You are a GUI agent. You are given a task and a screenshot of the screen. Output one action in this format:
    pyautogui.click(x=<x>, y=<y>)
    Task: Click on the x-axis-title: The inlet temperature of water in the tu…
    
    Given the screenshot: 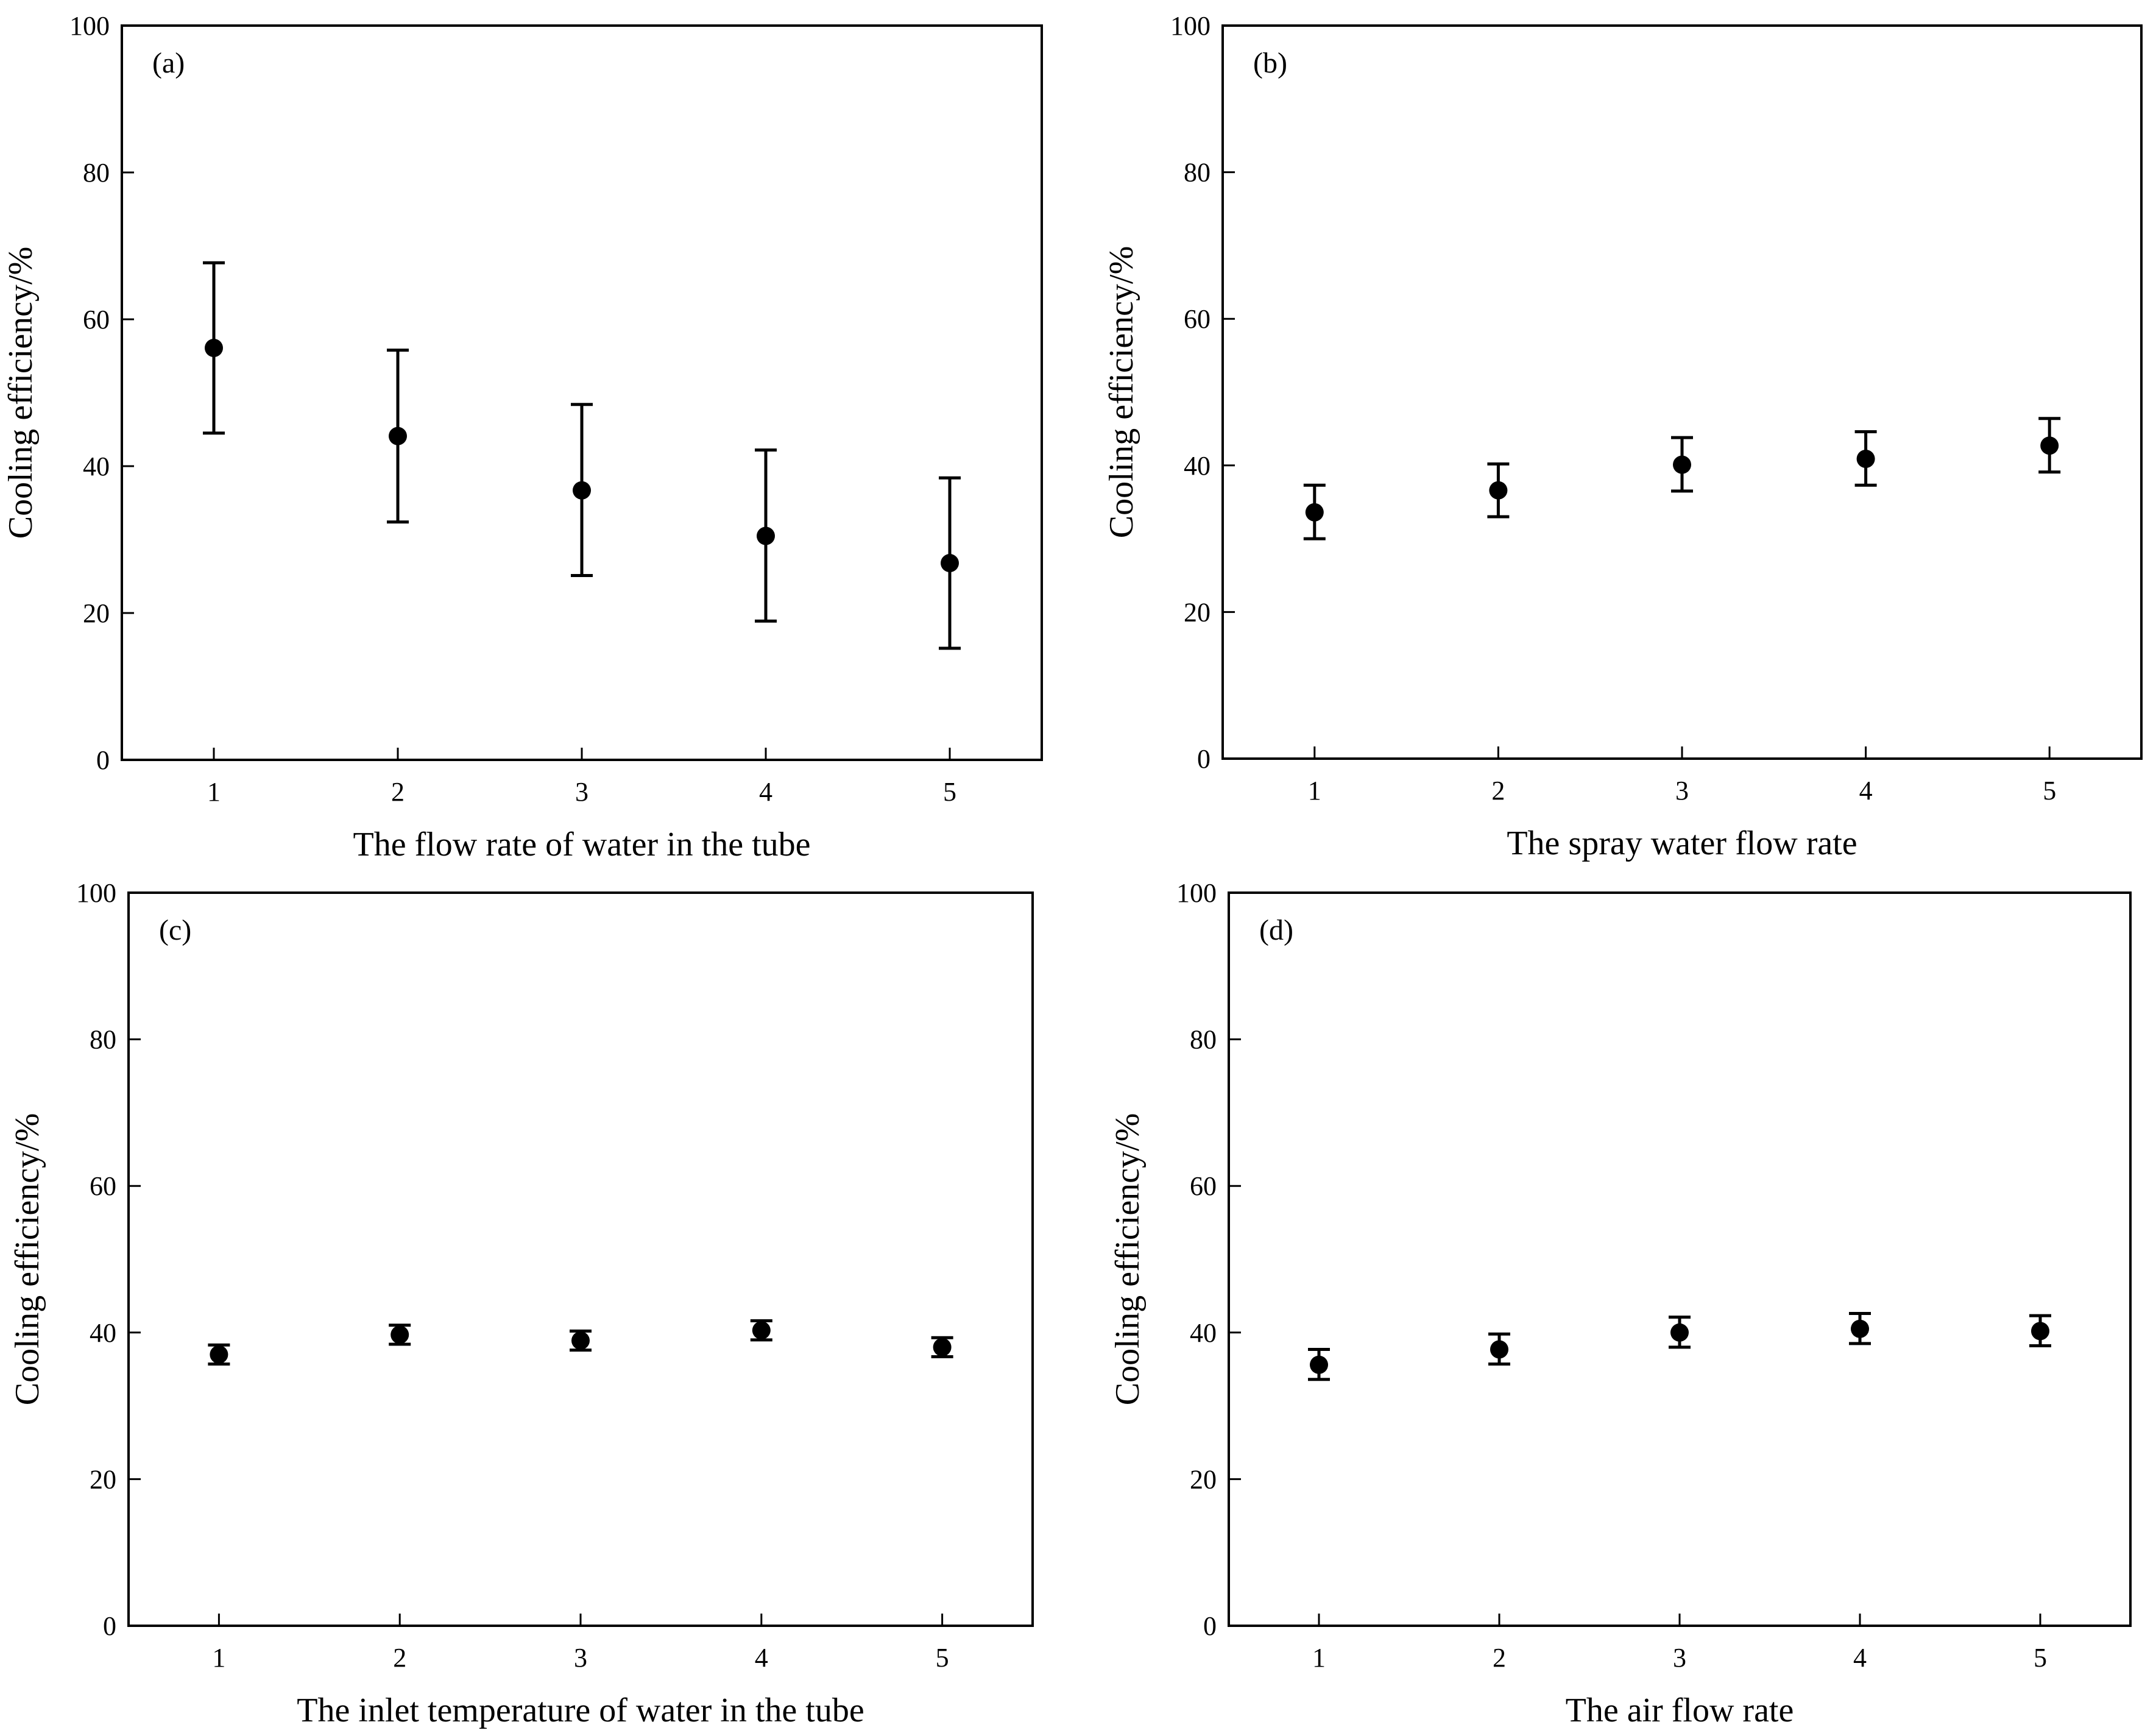 What is the action you would take?
    pyautogui.click(x=580, y=1710)
    